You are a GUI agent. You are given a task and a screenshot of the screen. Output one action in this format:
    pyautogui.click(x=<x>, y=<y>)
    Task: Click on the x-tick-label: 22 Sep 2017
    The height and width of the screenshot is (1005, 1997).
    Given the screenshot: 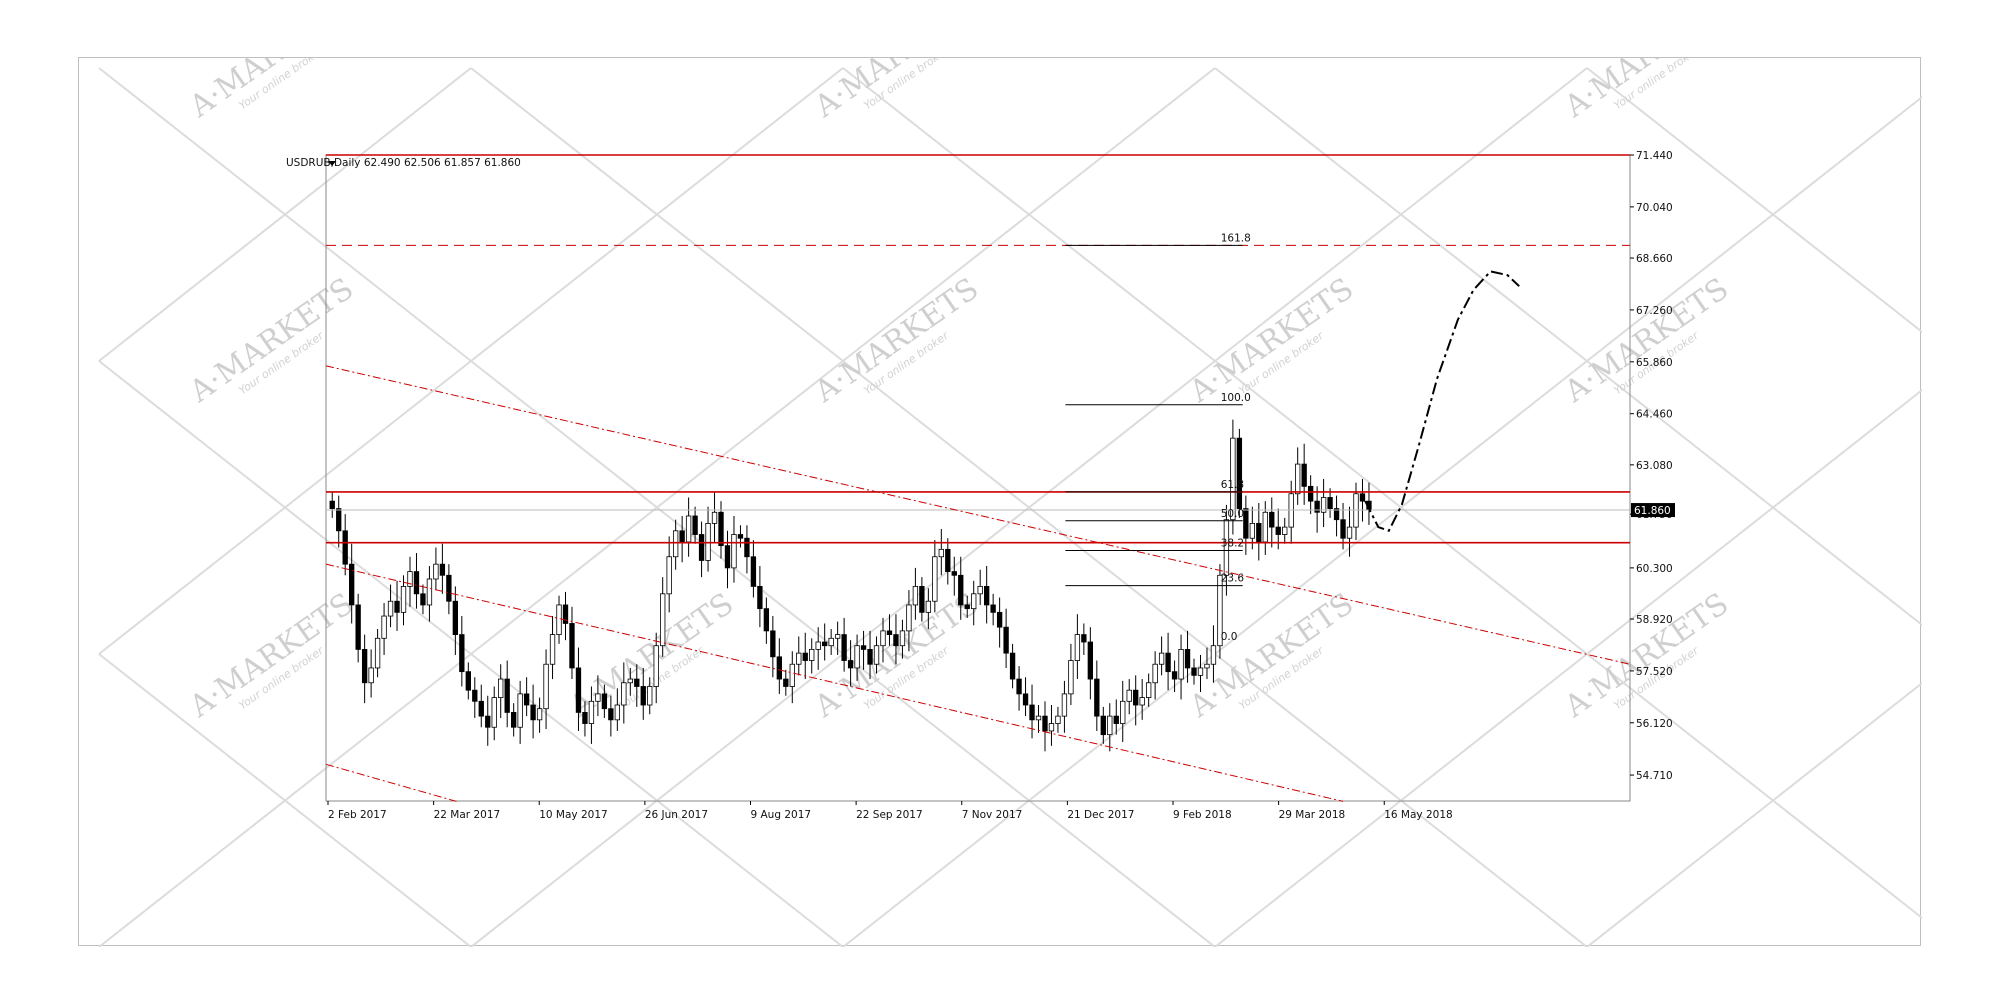 What is the action you would take?
    pyautogui.click(x=889, y=815)
    